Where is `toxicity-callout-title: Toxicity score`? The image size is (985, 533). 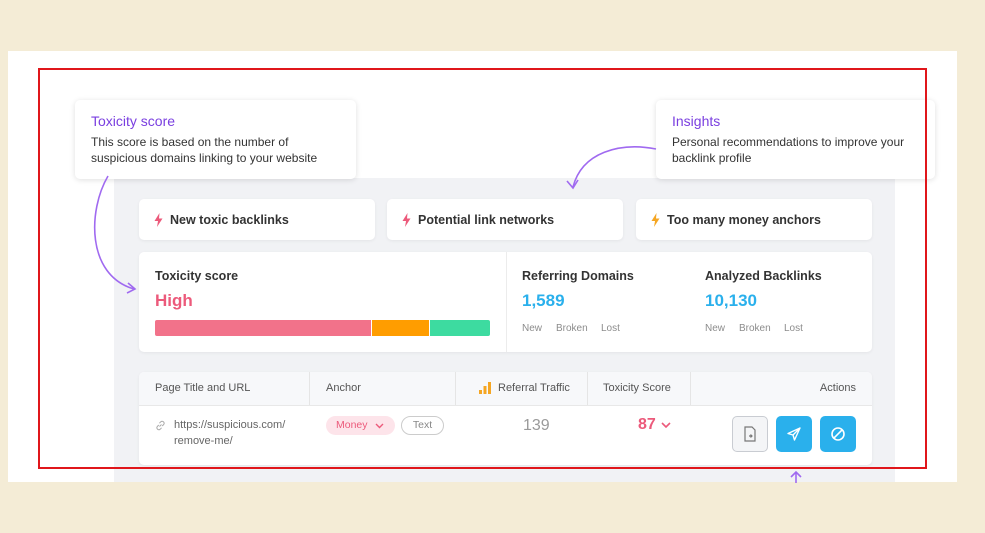 toxicity-callout-title: Toxicity score is located at coordinates (133, 121).